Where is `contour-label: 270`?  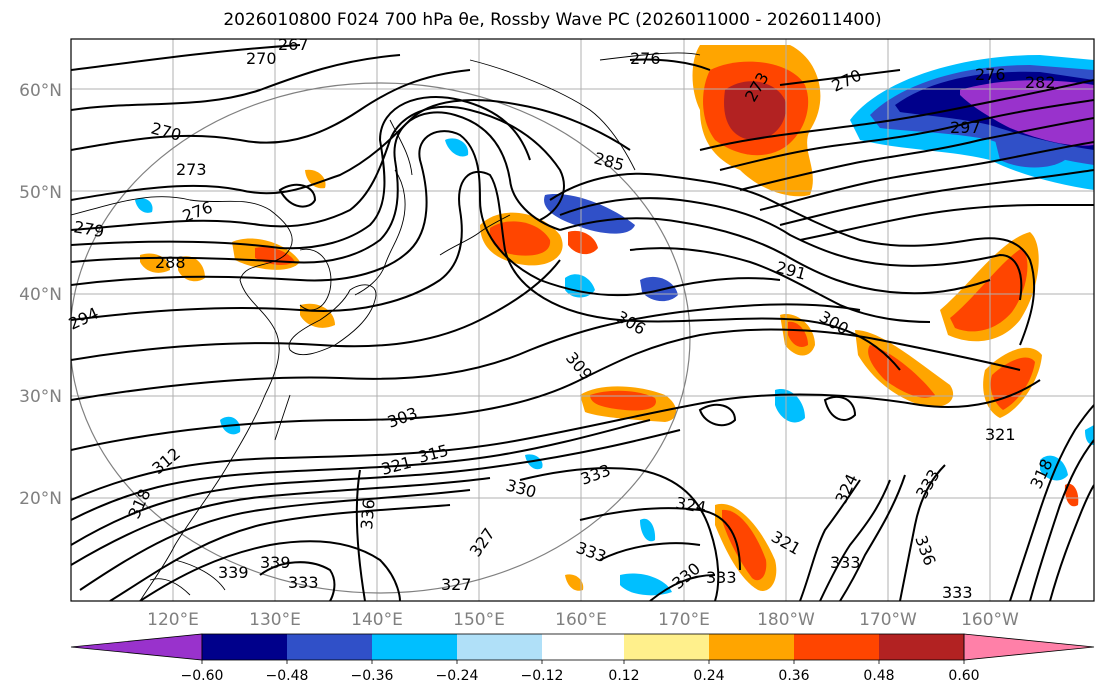 contour-label: 270 is located at coordinates (261, 58).